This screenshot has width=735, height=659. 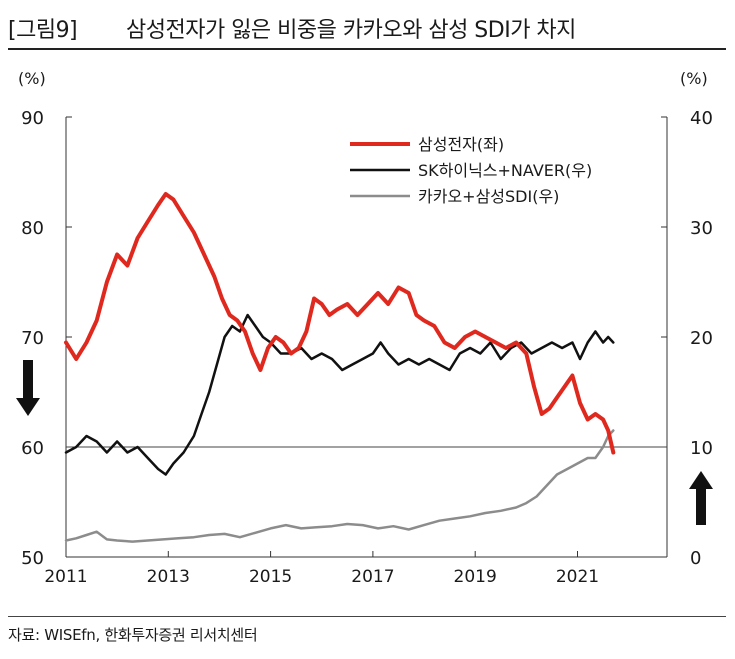 What do you see at coordinates (694, 78) in the screenshot?
I see `right-axis-unit-label: (%)` at bounding box center [694, 78].